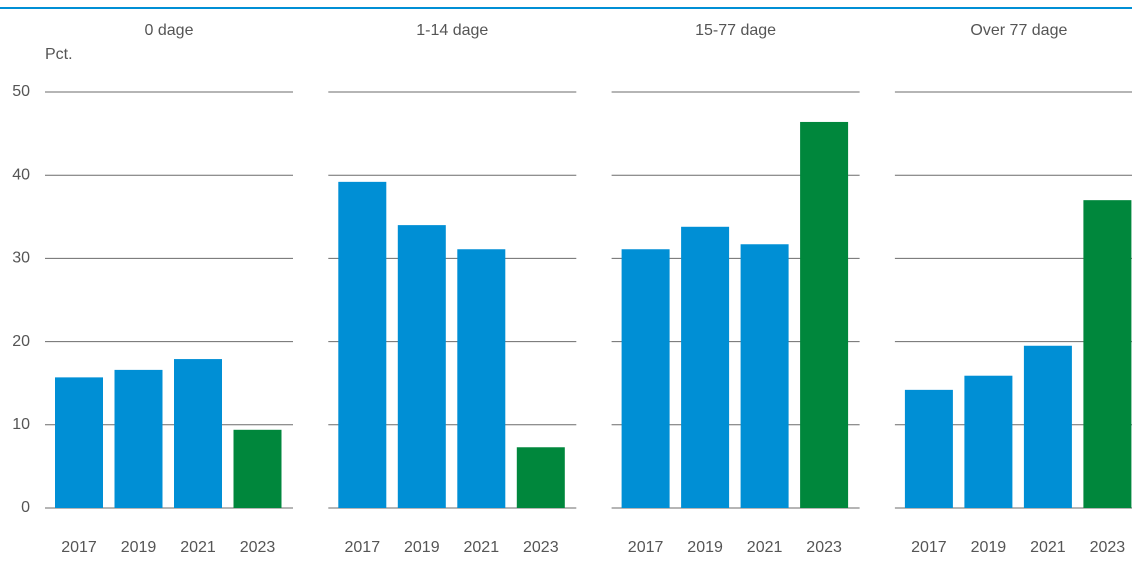 This screenshot has width=1132, height=563. What do you see at coordinates (59, 54) in the screenshot?
I see `y-axis-label: Pct.` at bounding box center [59, 54].